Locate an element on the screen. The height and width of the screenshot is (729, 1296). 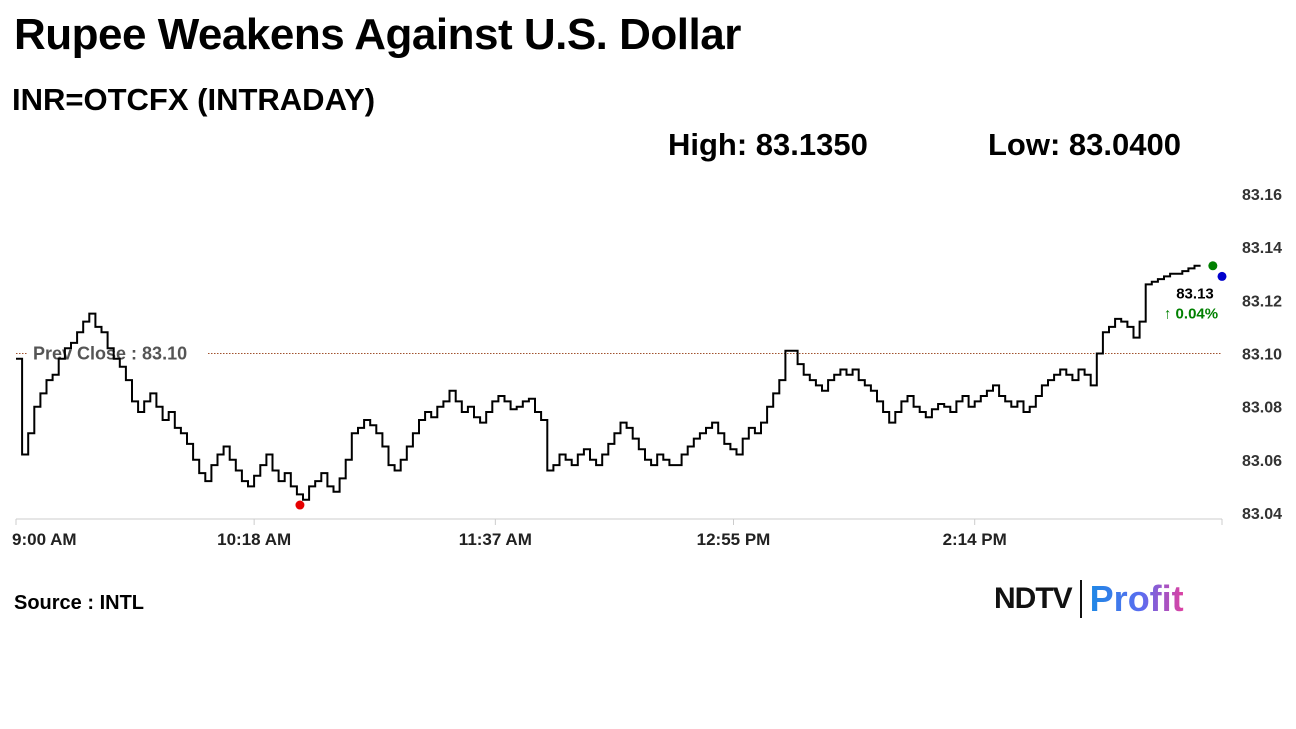
last-price-label: 83.13 is located at coordinates (1195, 293).